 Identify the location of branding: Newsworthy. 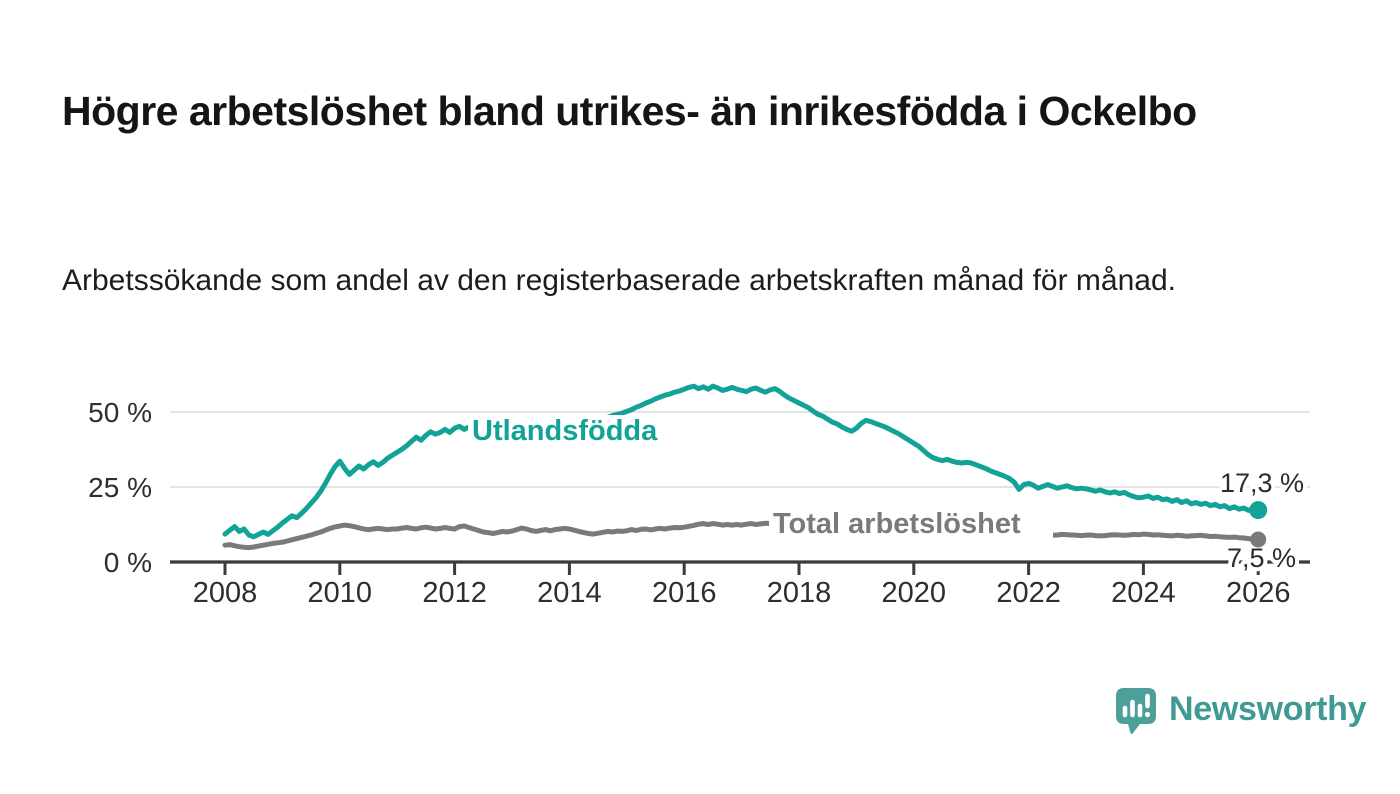
(1241, 712).